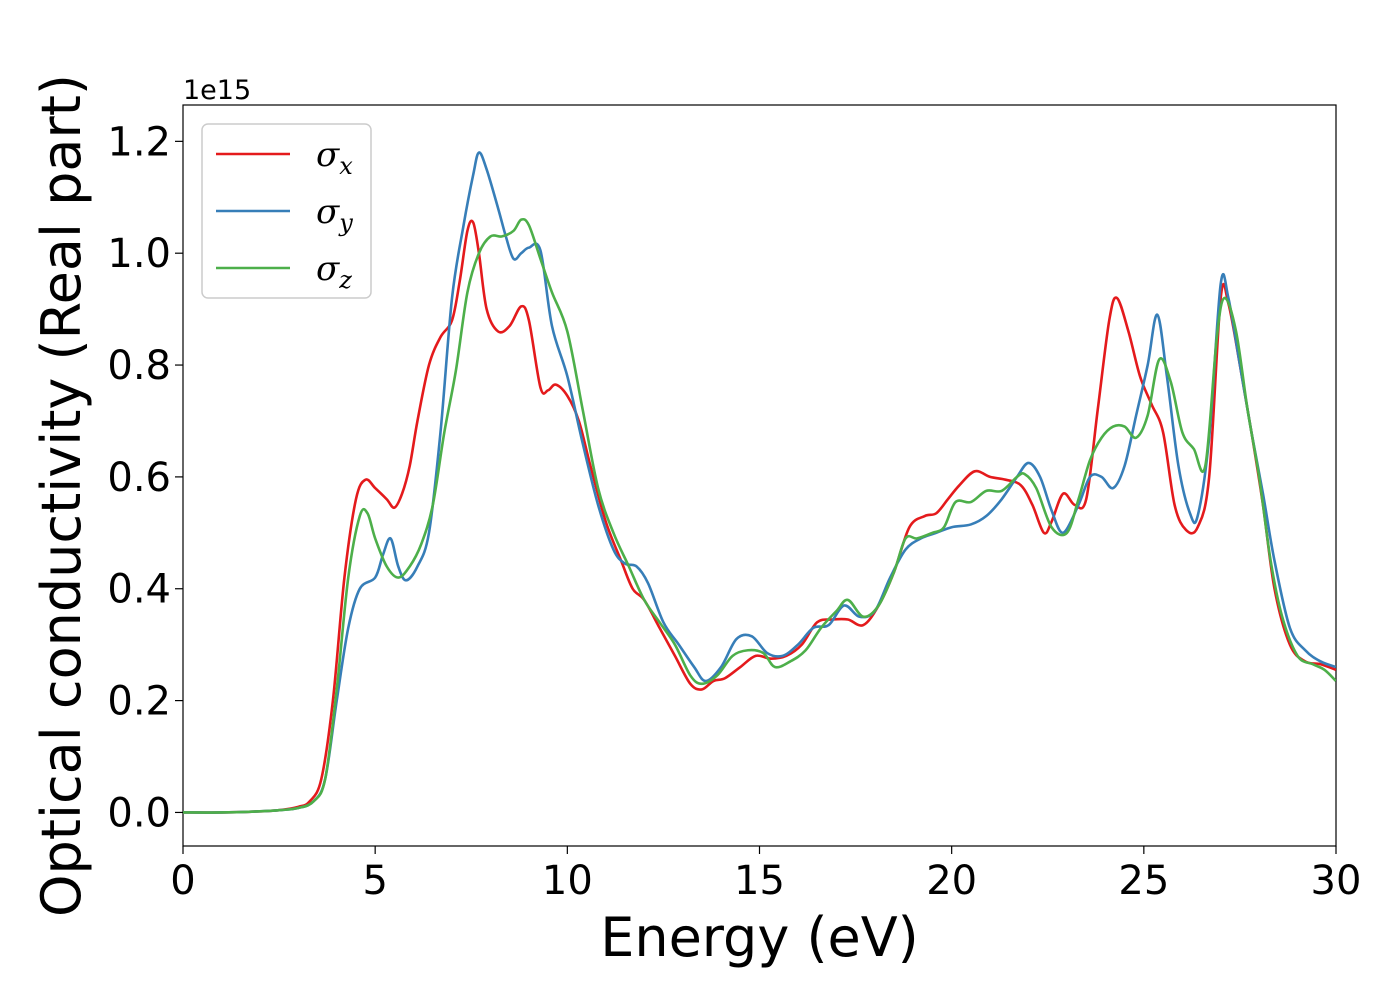  Describe the element at coordinates (345, 280) in the screenshot. I see `legend-subscript: z` at that location.